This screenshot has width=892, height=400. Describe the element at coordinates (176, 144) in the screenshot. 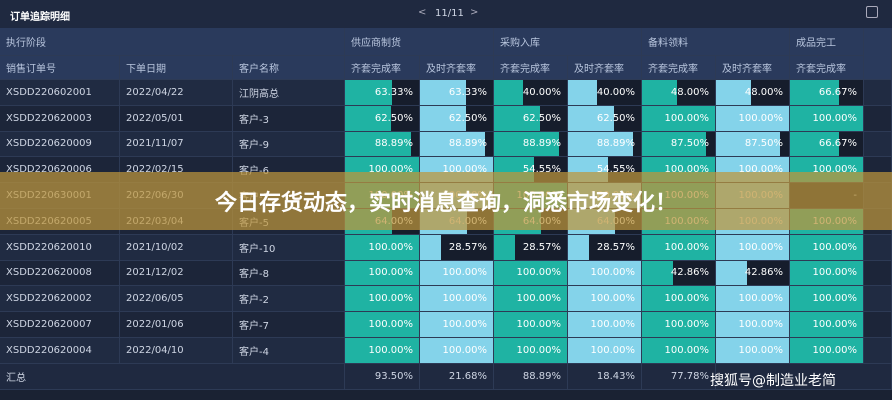

I see `text-cell: 2021/11/07` at that location.